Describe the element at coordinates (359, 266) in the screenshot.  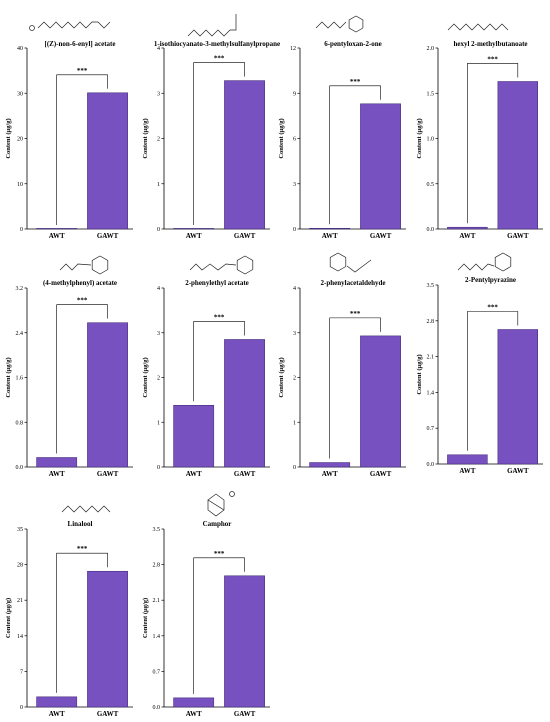
I see `aldehyde-chain-icon` at that location.